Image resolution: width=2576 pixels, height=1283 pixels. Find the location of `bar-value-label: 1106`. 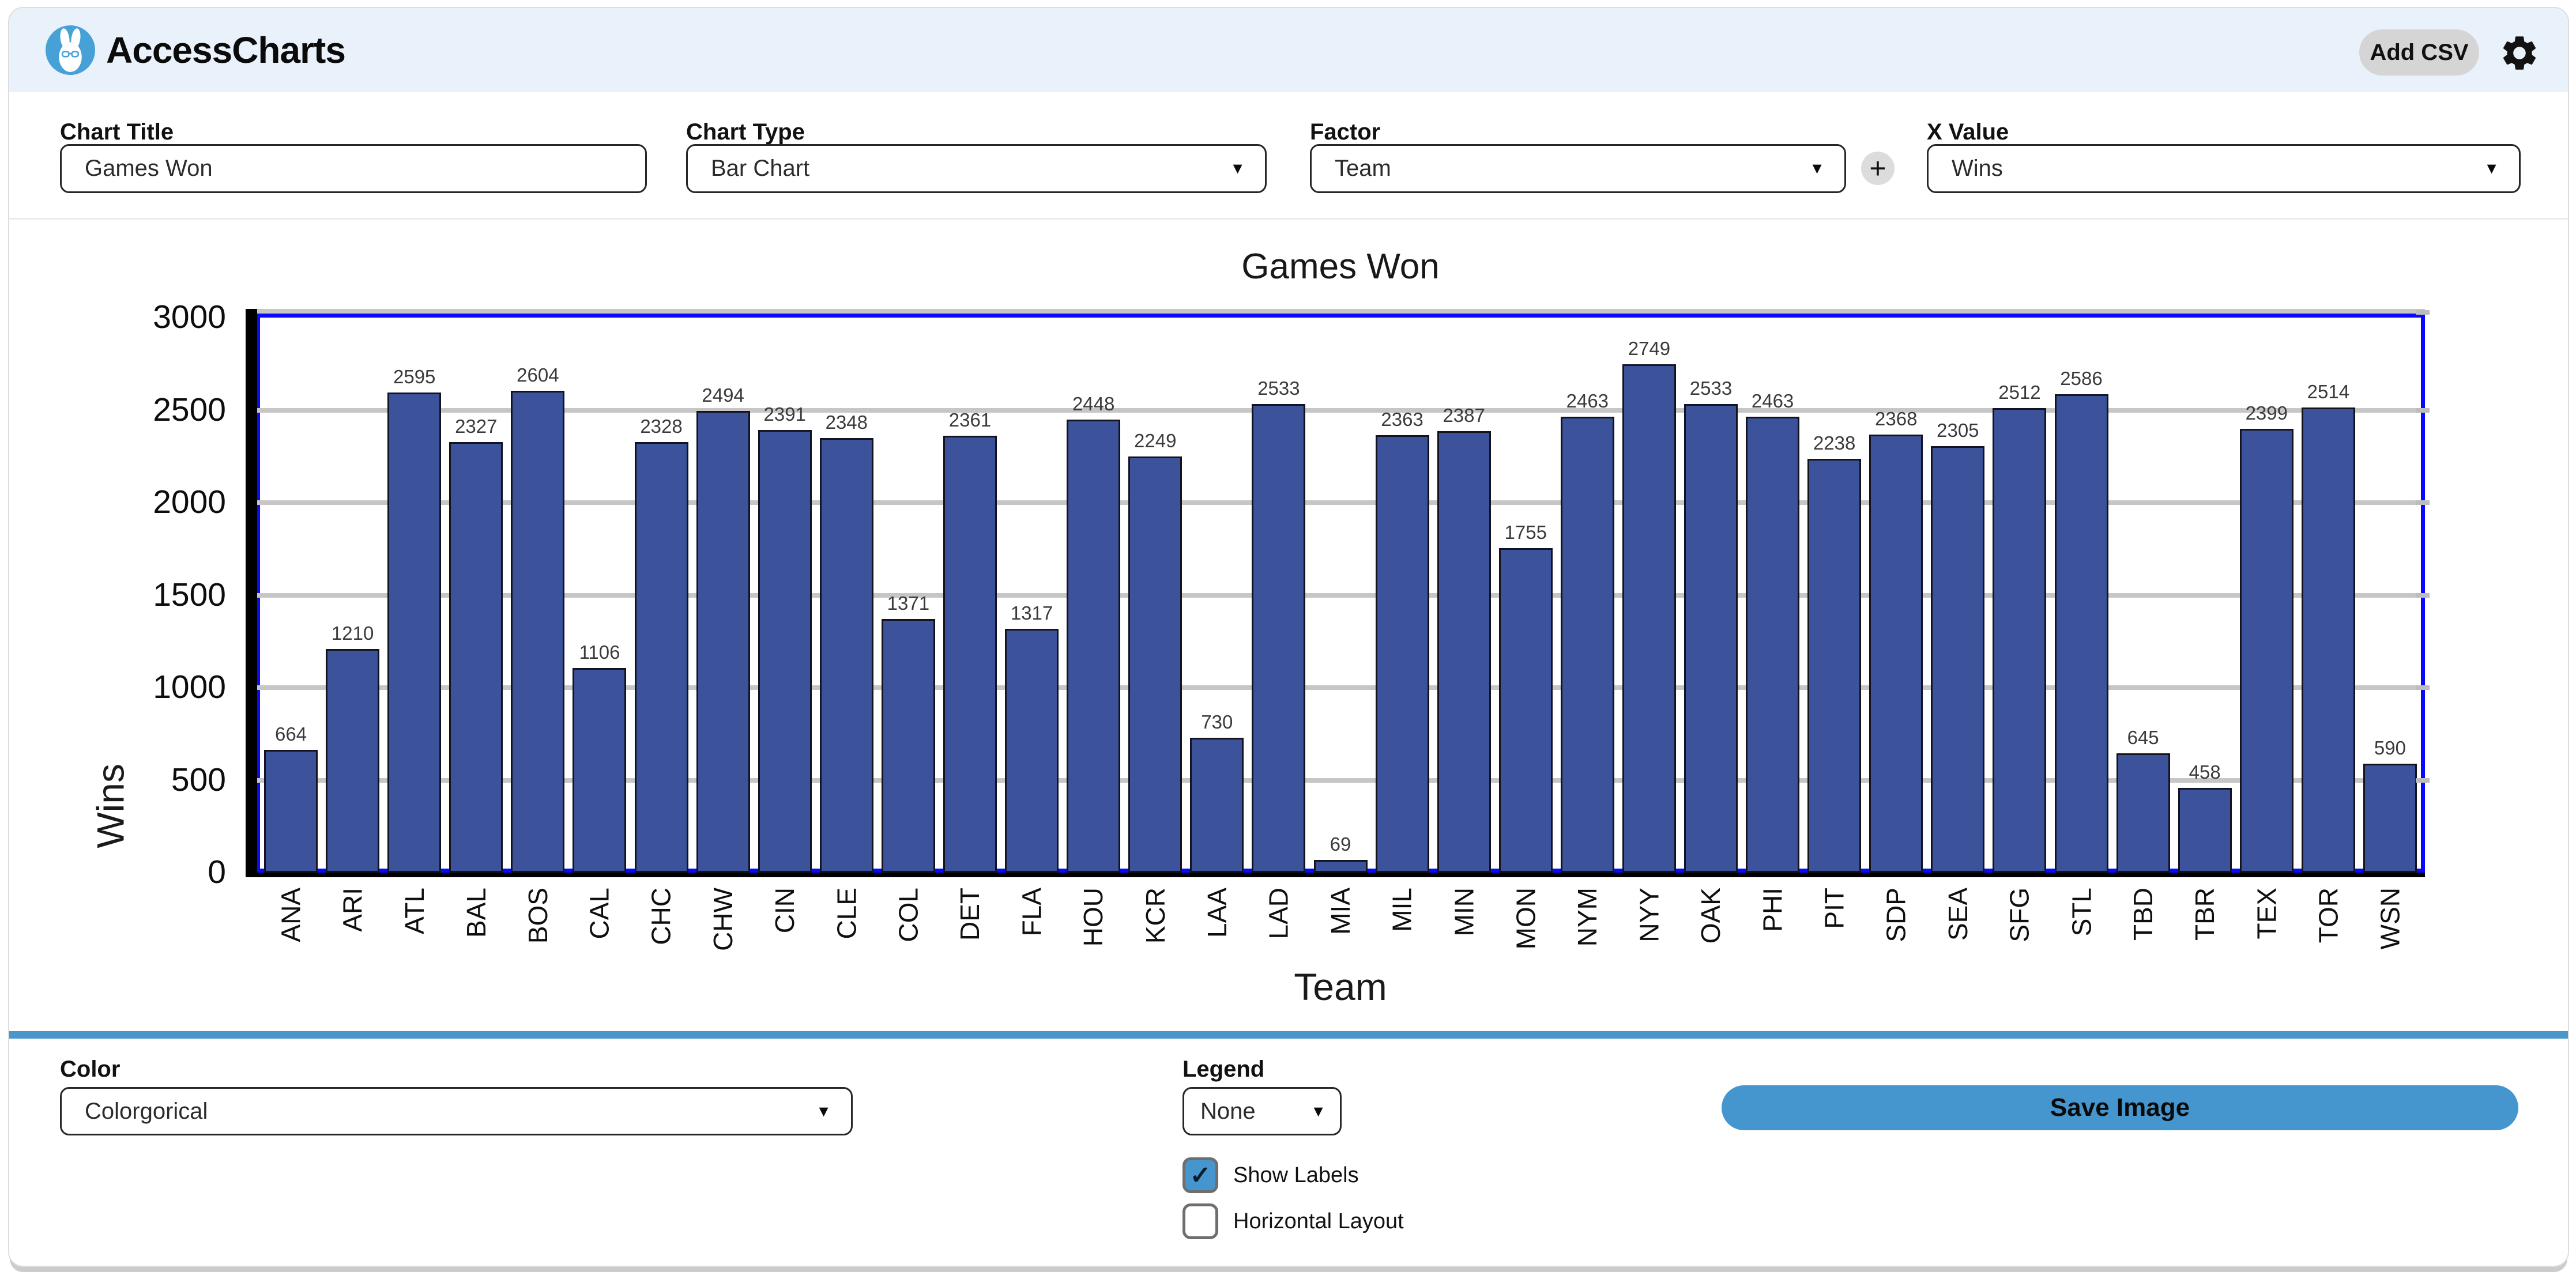

bar-value-label: 1106 is located at coordinates (599, 652).